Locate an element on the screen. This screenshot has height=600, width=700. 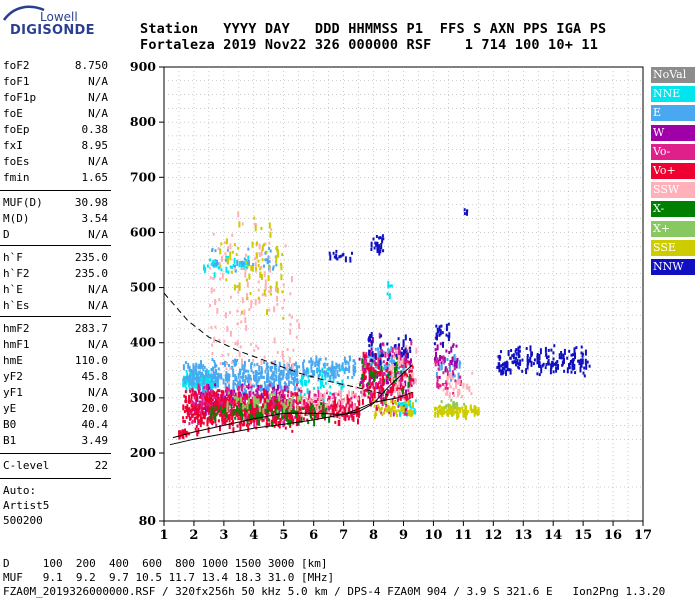
y-tick-label: 500 is located at coordinates (143, 287).